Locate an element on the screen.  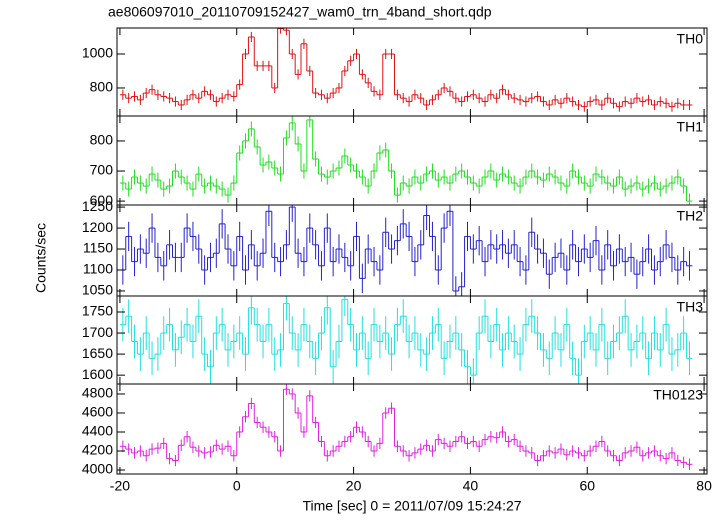
y-axis-label: Counts/sec is located at coordinates (41, 258).